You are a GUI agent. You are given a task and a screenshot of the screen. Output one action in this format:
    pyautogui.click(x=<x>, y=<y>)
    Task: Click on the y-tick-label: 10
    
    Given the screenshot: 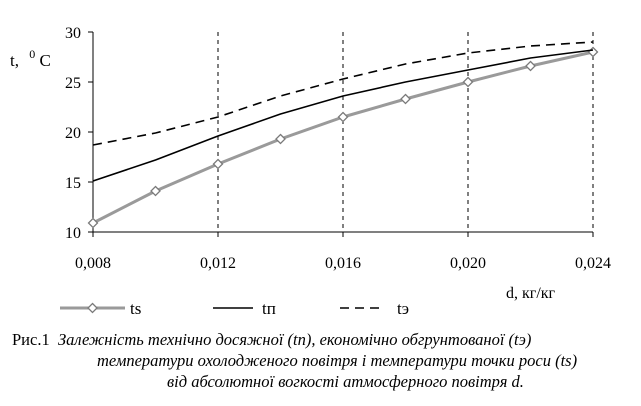 What is the action you would take?
    pyautogui.click(x=73, y=233)
    